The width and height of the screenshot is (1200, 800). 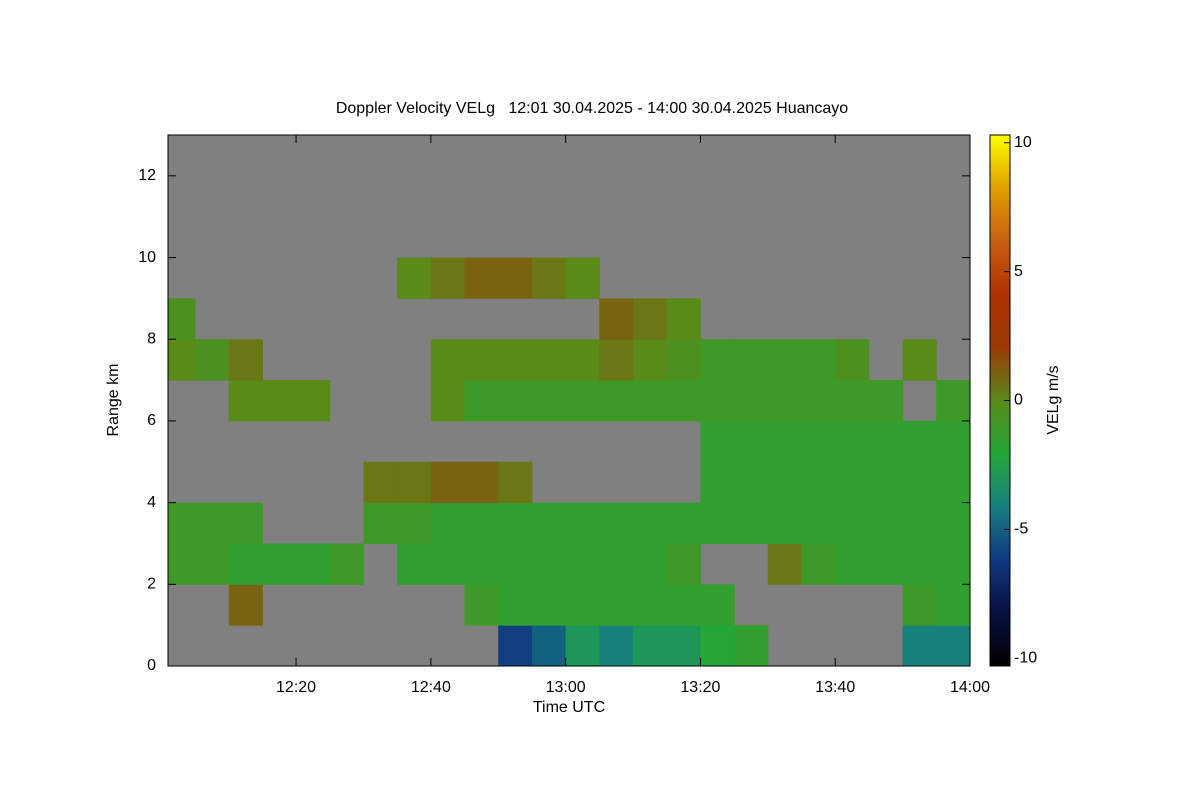 What do you see at coordinates (700, 687) in the screenshot?
I see `x-tick-label: 13:20` at bounding box center [700, 687].